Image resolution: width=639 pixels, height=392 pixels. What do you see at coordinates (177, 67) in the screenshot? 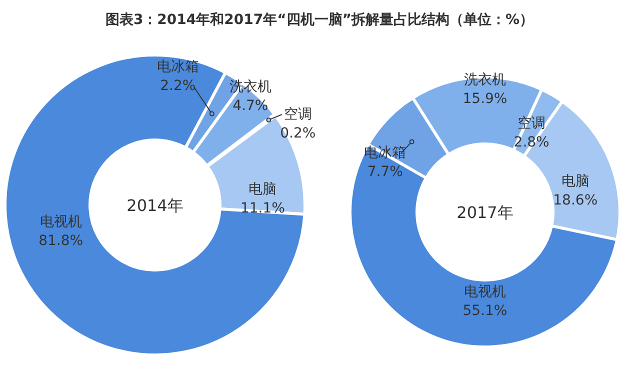
I see `slice-label: 电冰箱` at bounding box center [177, 67].